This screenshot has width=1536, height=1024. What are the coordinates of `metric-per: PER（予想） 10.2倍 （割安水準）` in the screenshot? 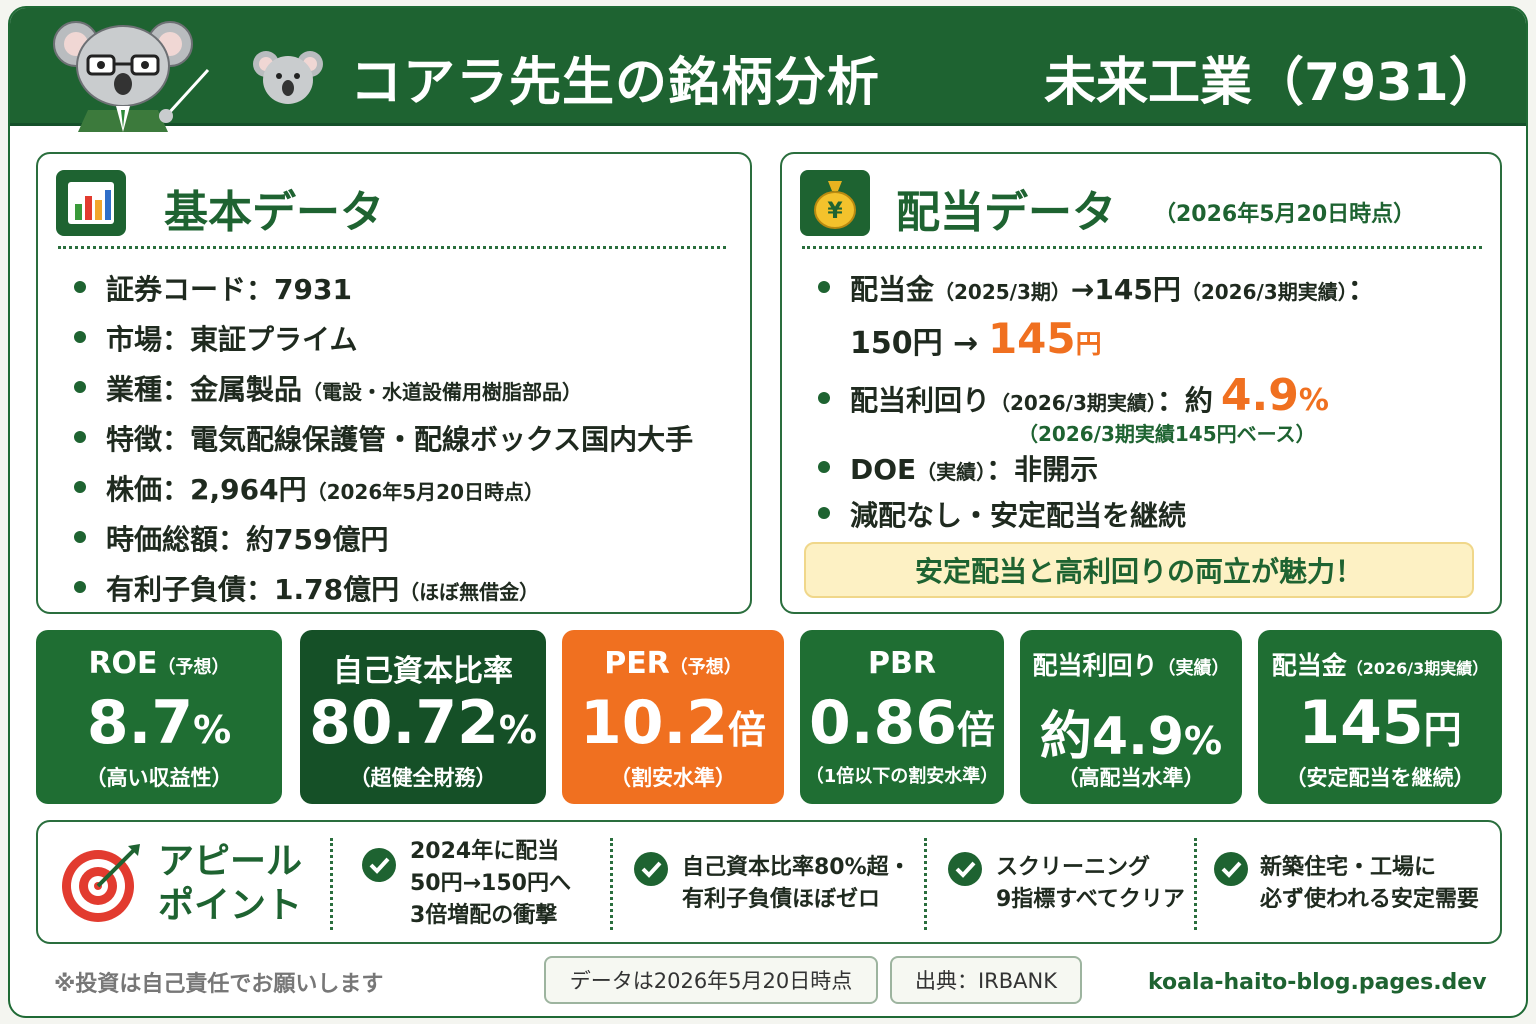 It's located at (673, 717).